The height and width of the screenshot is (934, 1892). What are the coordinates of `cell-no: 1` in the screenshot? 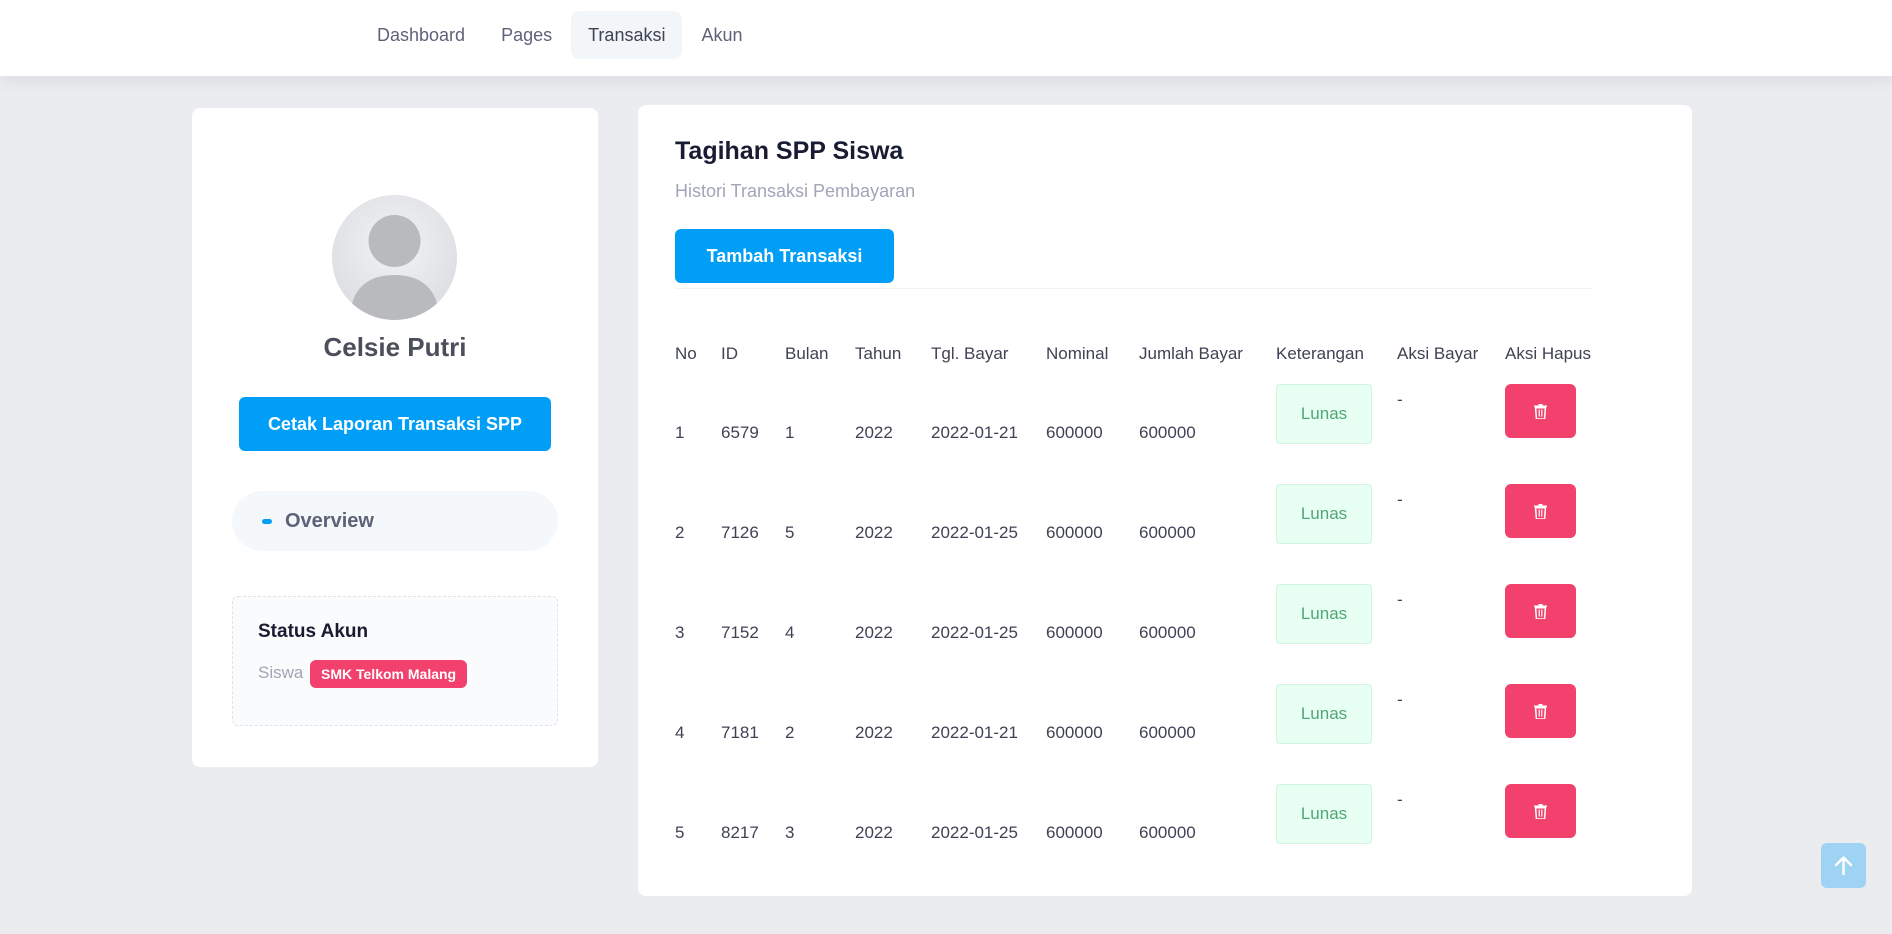 It's located at (698, 426).